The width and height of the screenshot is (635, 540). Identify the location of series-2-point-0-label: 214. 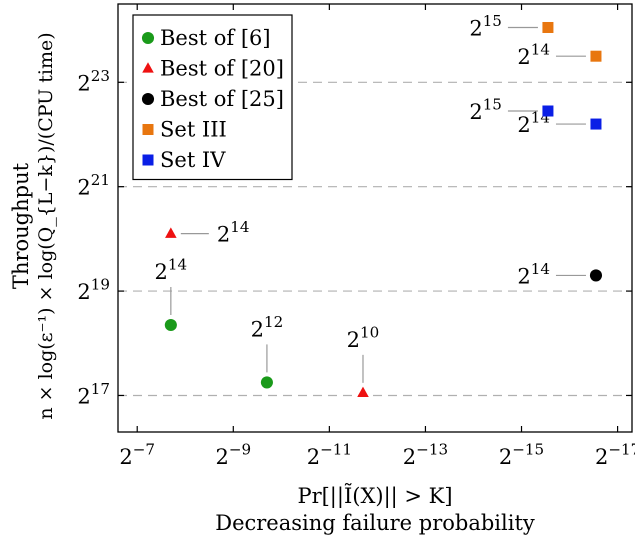
(533, 274).